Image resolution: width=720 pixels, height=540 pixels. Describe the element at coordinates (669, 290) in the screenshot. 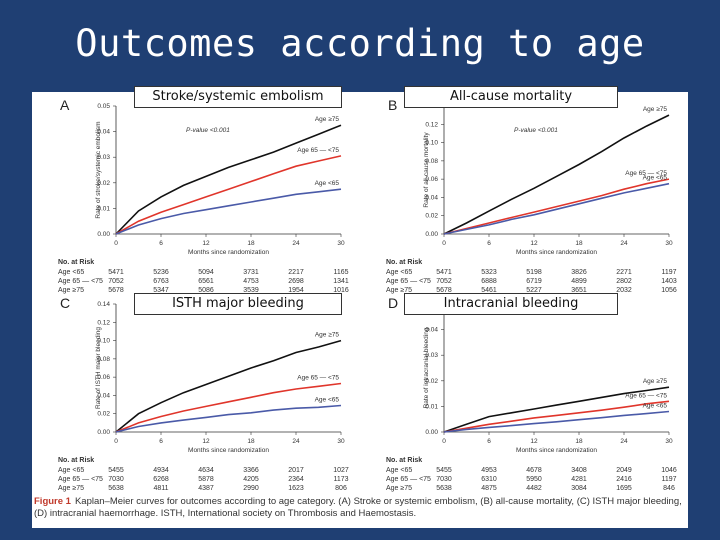

I see `risk-cell: 1056` at that location.